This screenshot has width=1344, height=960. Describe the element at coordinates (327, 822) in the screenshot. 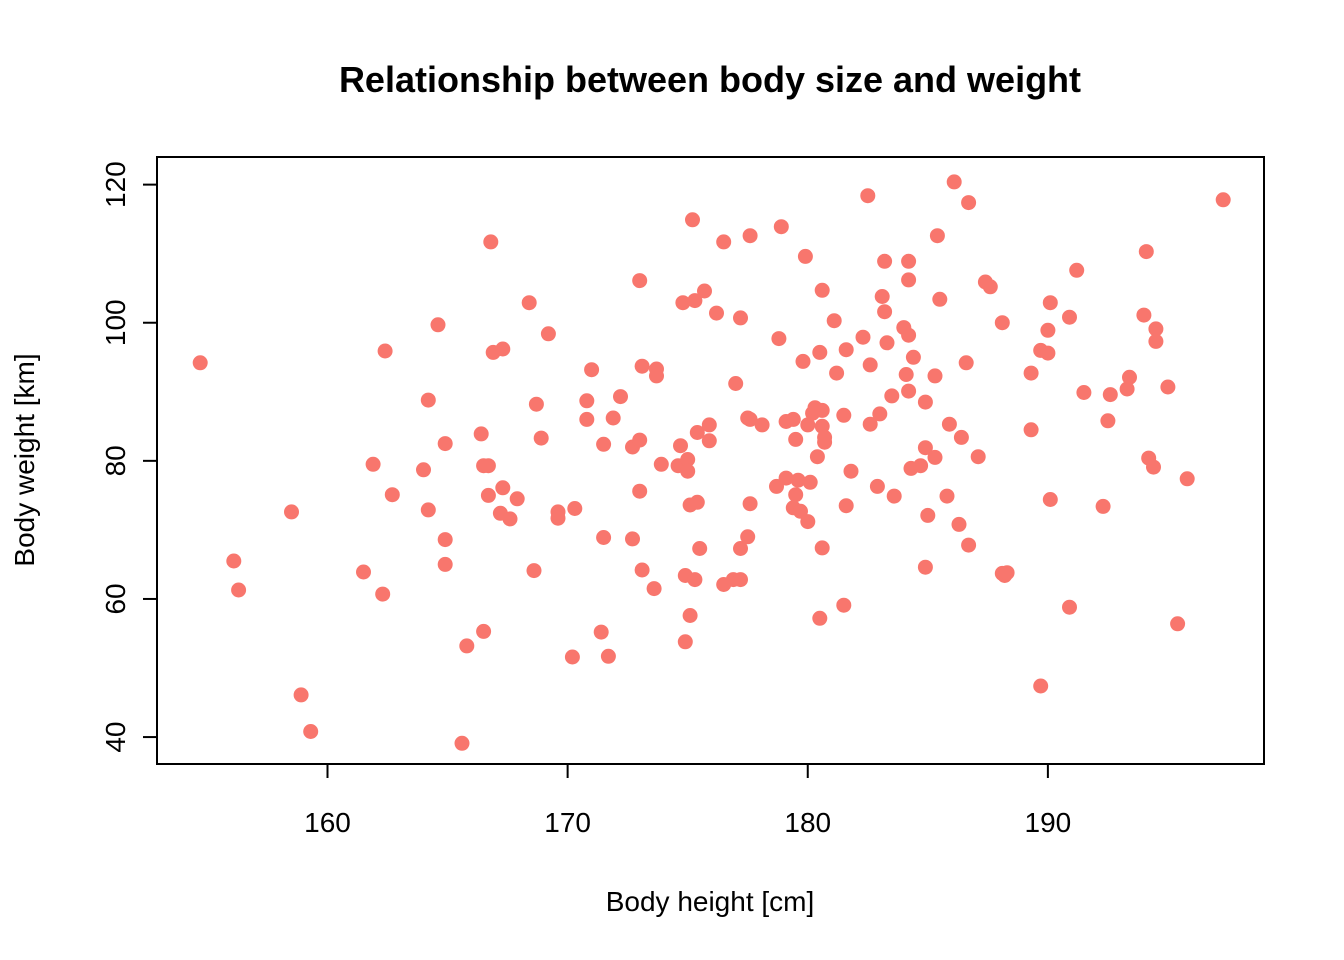

I see `x-tick-label: 160` at that location.